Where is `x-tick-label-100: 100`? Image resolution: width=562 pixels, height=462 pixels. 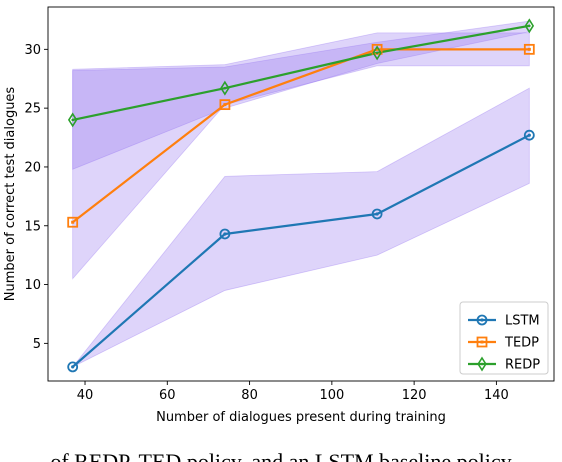 x-tick-label-100: 100 is located at coordinates (331, 395).